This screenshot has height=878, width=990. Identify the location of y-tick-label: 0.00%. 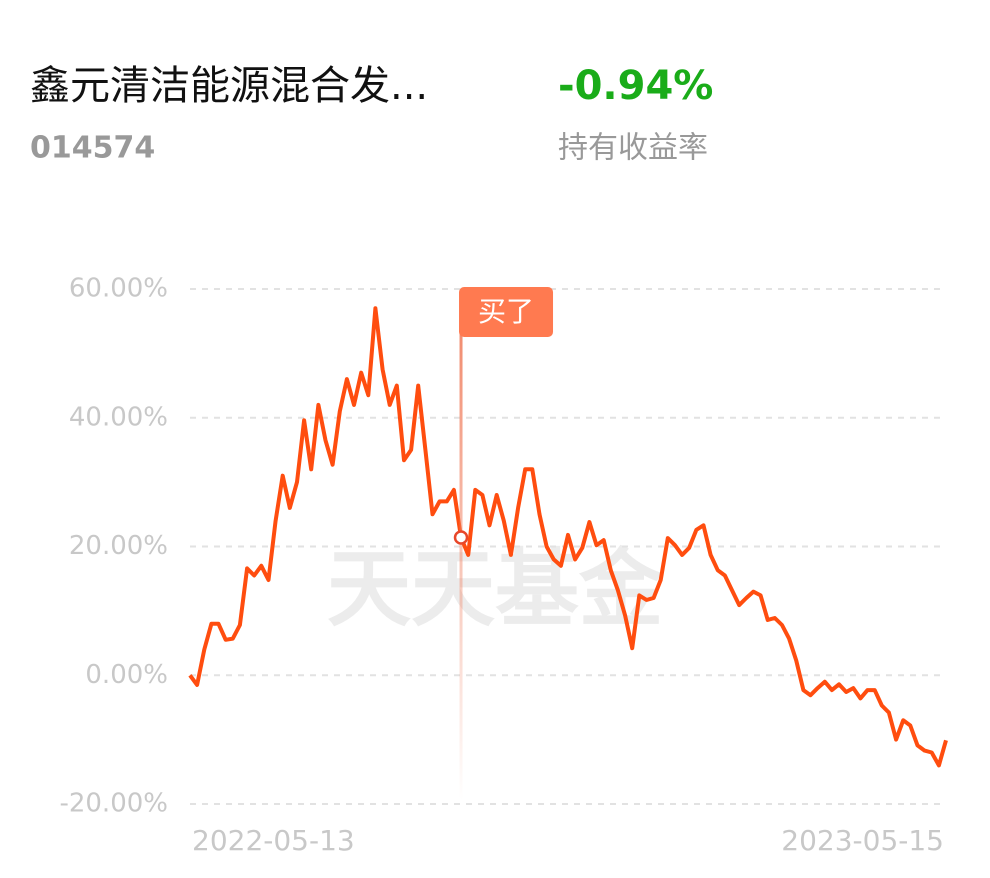
(126, 675).